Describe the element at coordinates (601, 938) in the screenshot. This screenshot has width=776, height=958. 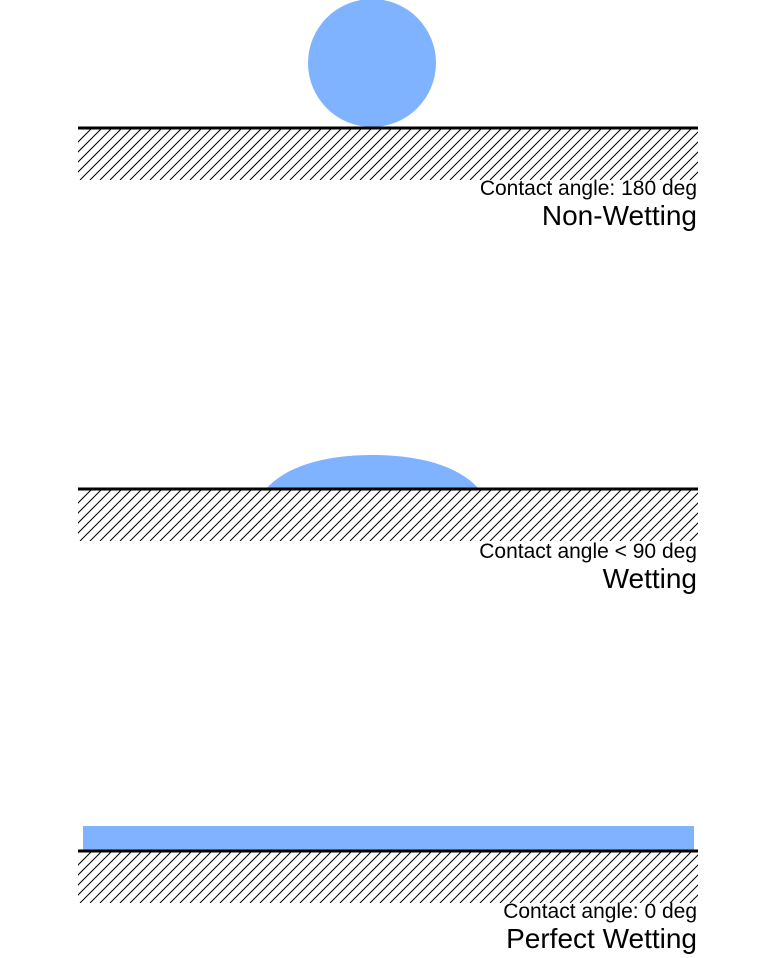
I see `wetting-state-label: Perfect Wetting` at that location.